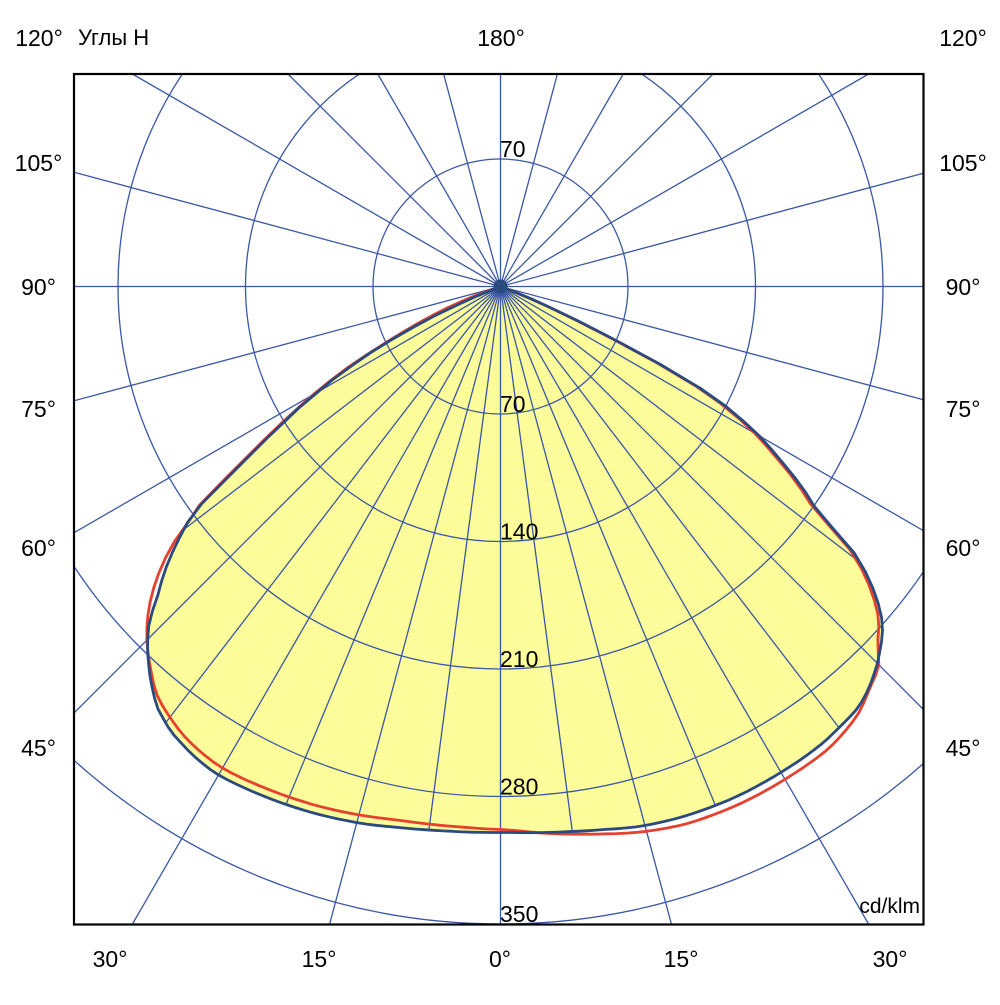 The image size is (1000, 1005). What do you see at coordinates (519, 532) in the screenshot?
I see `svg-text: 140` at bounding box center [519, 532].